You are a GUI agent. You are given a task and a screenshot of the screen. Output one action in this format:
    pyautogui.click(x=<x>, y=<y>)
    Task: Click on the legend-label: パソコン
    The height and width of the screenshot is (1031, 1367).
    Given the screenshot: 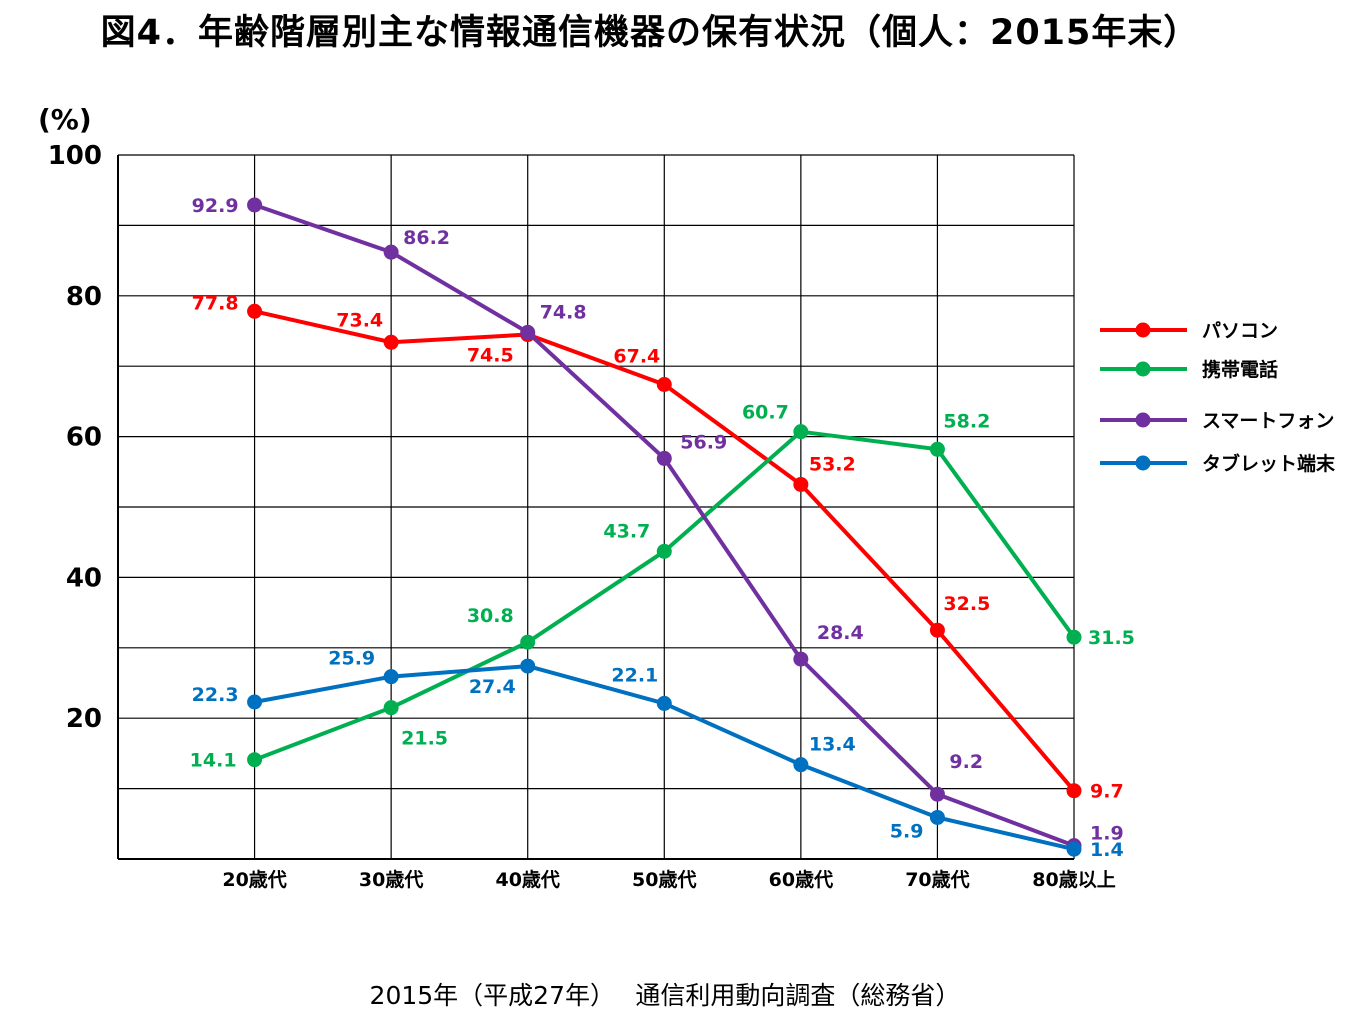 What is the action you would take?
    pyautogui.click(x=1240, y=331)
    